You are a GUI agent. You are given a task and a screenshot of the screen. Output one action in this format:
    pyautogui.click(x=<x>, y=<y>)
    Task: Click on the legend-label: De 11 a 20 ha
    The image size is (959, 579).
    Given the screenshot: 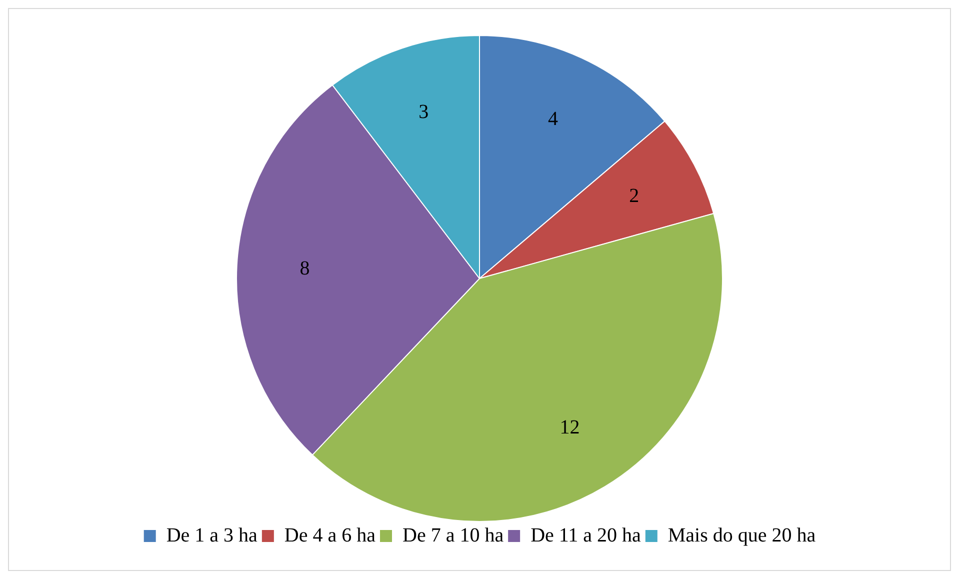 What is the action you would take?
    pyautogui.click(x=586, y=535)
    